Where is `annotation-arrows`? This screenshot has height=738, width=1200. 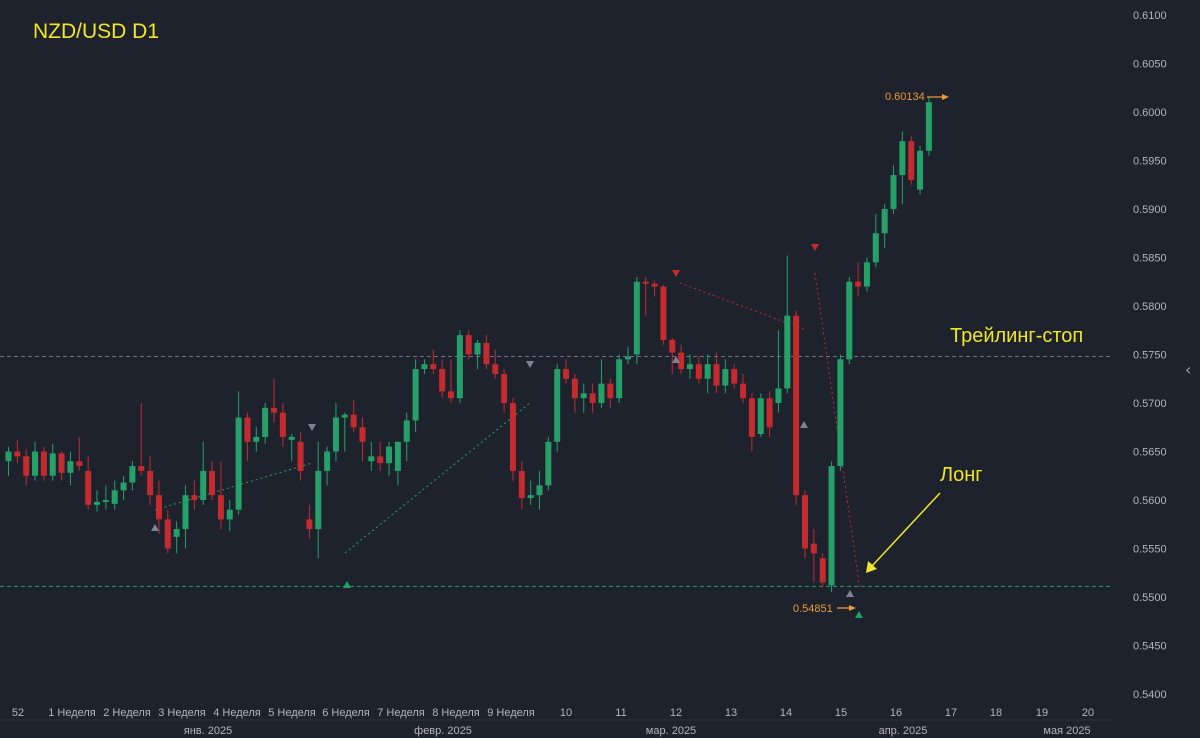 annotation-arrows is located at coordinates (893, 352).